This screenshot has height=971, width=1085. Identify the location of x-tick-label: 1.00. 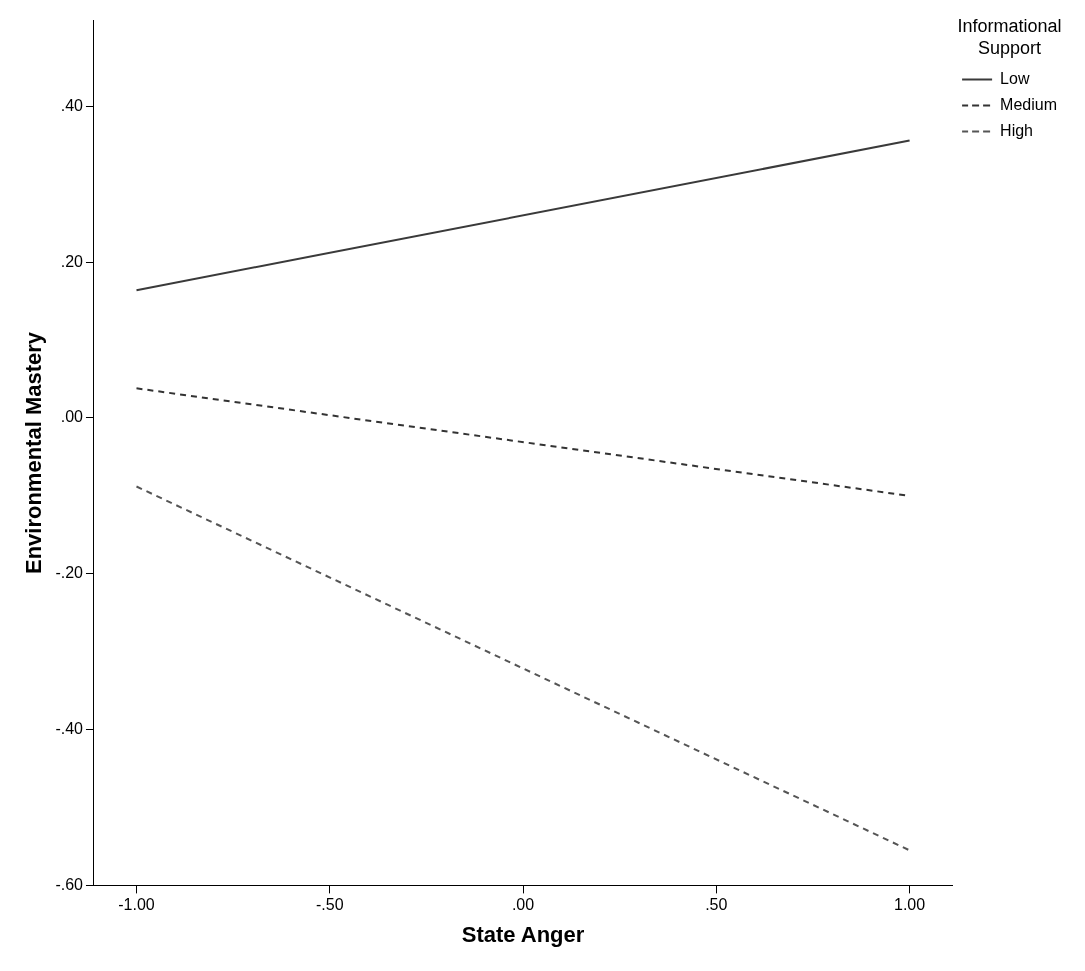
(910, 905).